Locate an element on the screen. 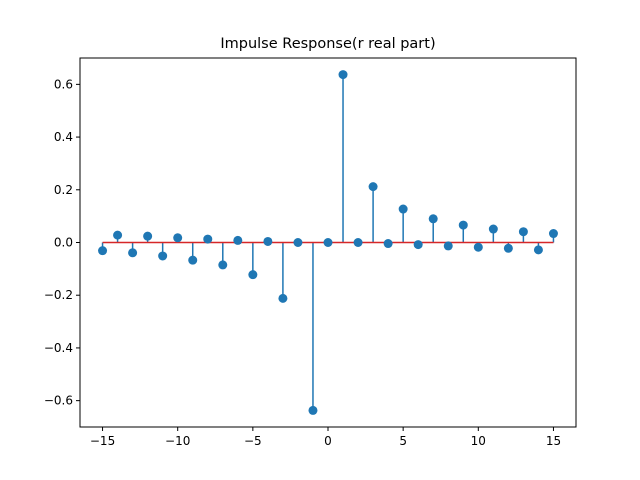  y-tick-label: −0.6 is located at coordinates (58, 401).